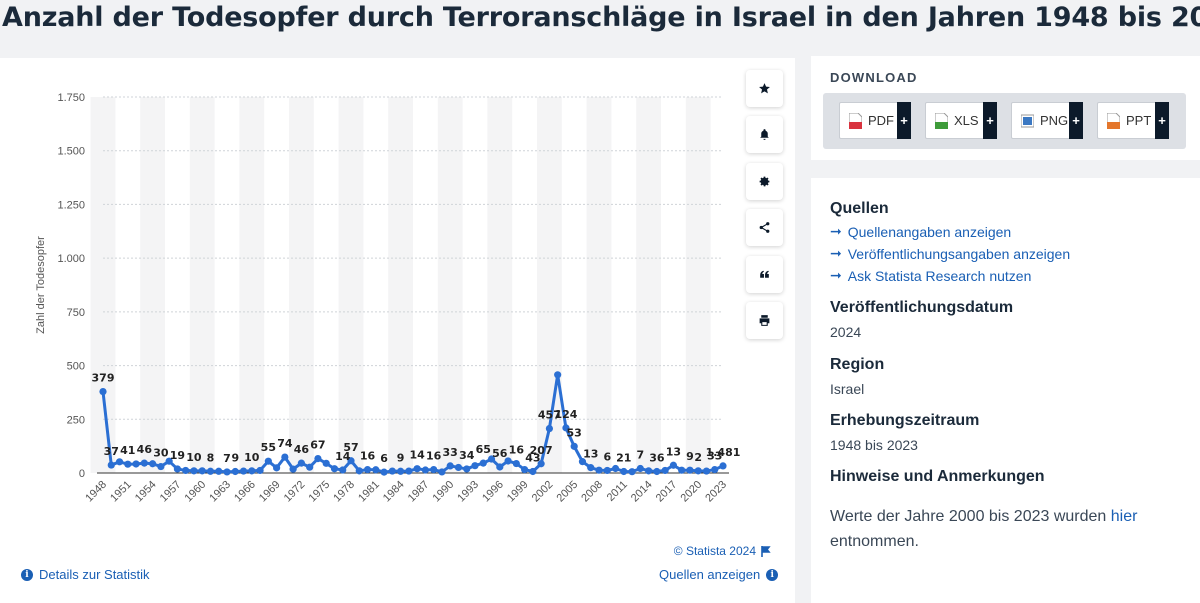 The height and width of the screenshot is (603, 1200). I want to click on source-link-2: ➞ Veröffentlichungsangaben anzeigen, so click(950, 253).